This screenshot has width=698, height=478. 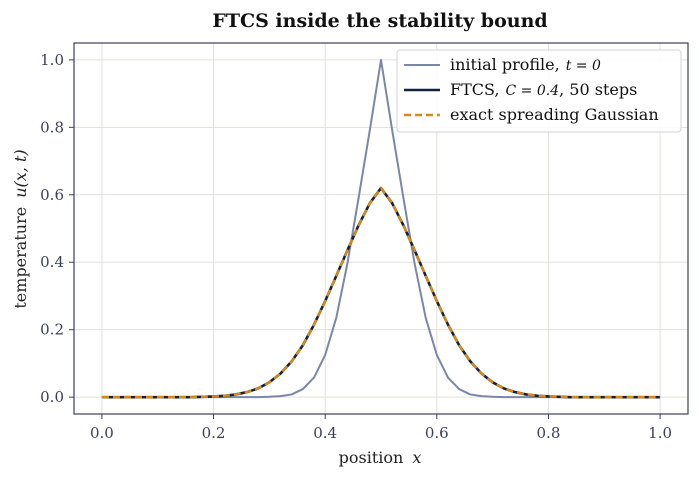 I want to click on x-tick-label: 0.6, so click(x=437, y=433).